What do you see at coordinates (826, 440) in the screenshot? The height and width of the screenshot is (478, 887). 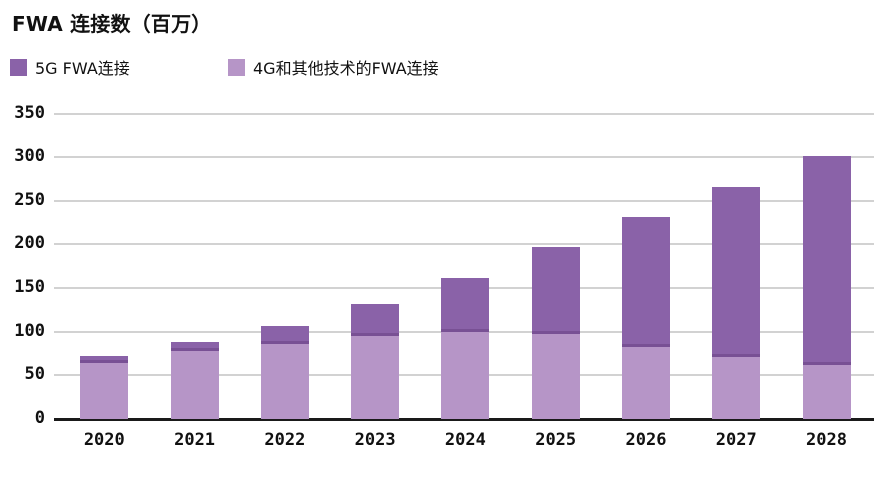 I see `x-tick-label-2028: 2028` at bounding box center [826, 440].